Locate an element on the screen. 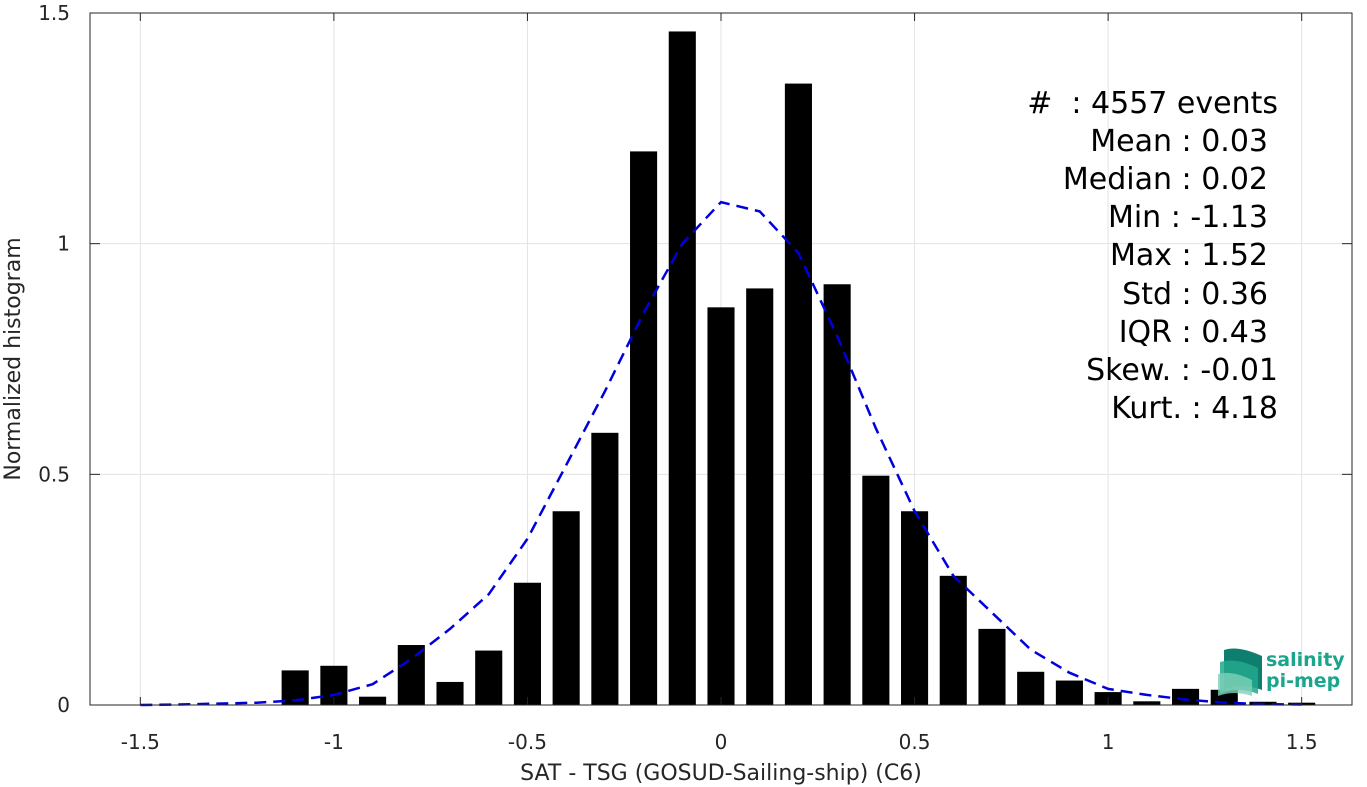 Image resolution: width=1367 pixels, height=787 pixels. logo-text-salinity: salinity is located at coordinates (1305, 660).